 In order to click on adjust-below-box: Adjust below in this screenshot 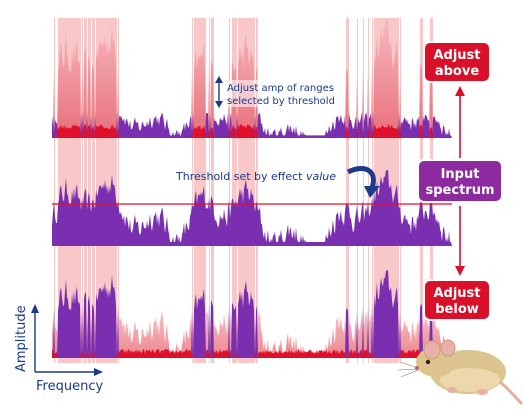, I will do `click(457, 300)`.